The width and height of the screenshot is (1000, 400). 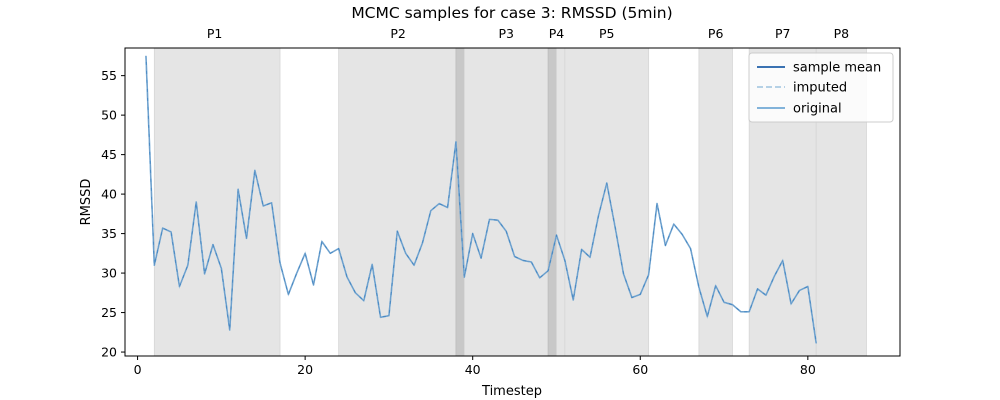 I want to click on x-tick-label-80: 80, so click(x=808, y=369).